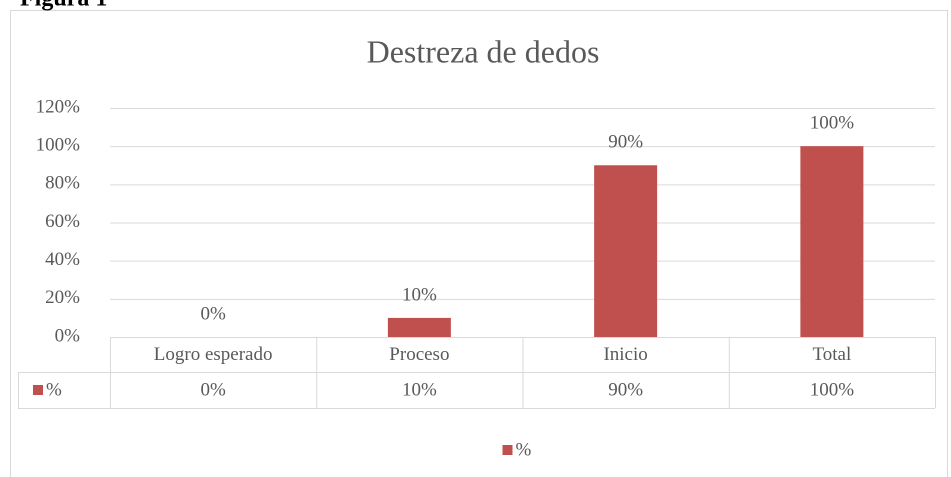 This screenshot has width=951, height=477. What do you see at coordinates (213, 354) in the screenshot?
I see `x-tick-label: Logro esperado` at bounding box center [213, 354].